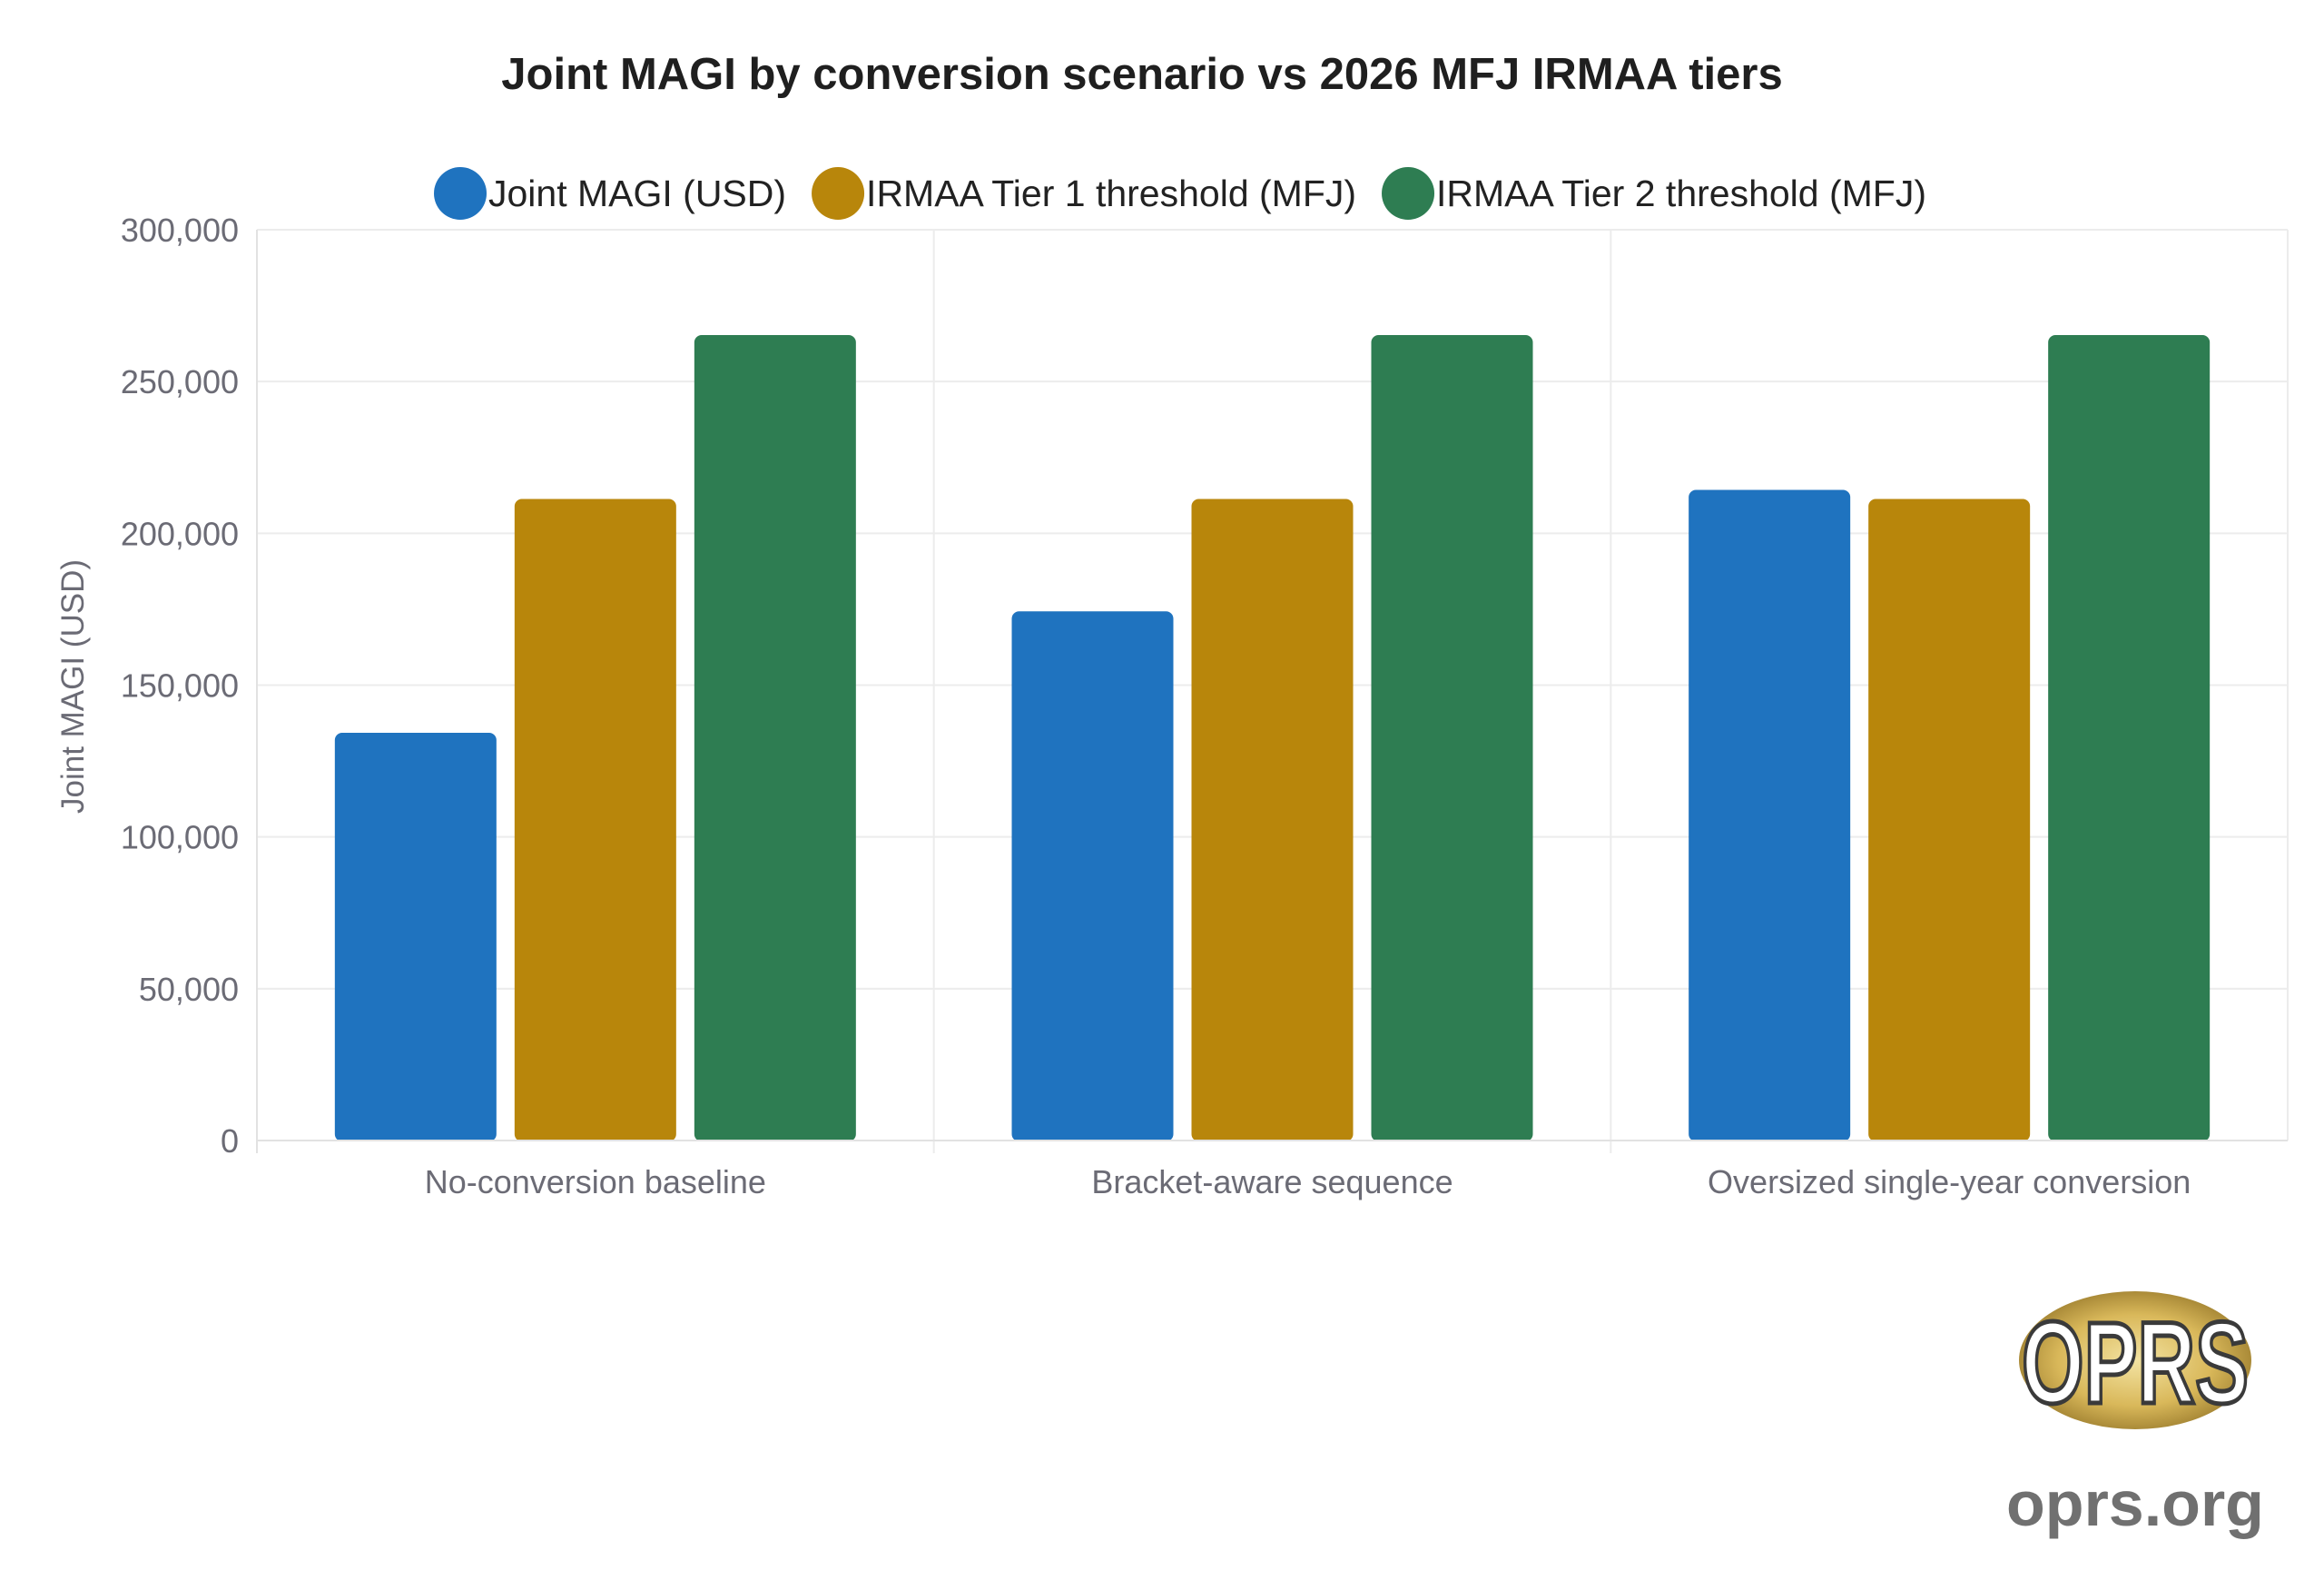 Image resolution: width=2324 pixels, height=1580 pixels. I want to click on y-tick-label: 300,000, so click(180, 231).